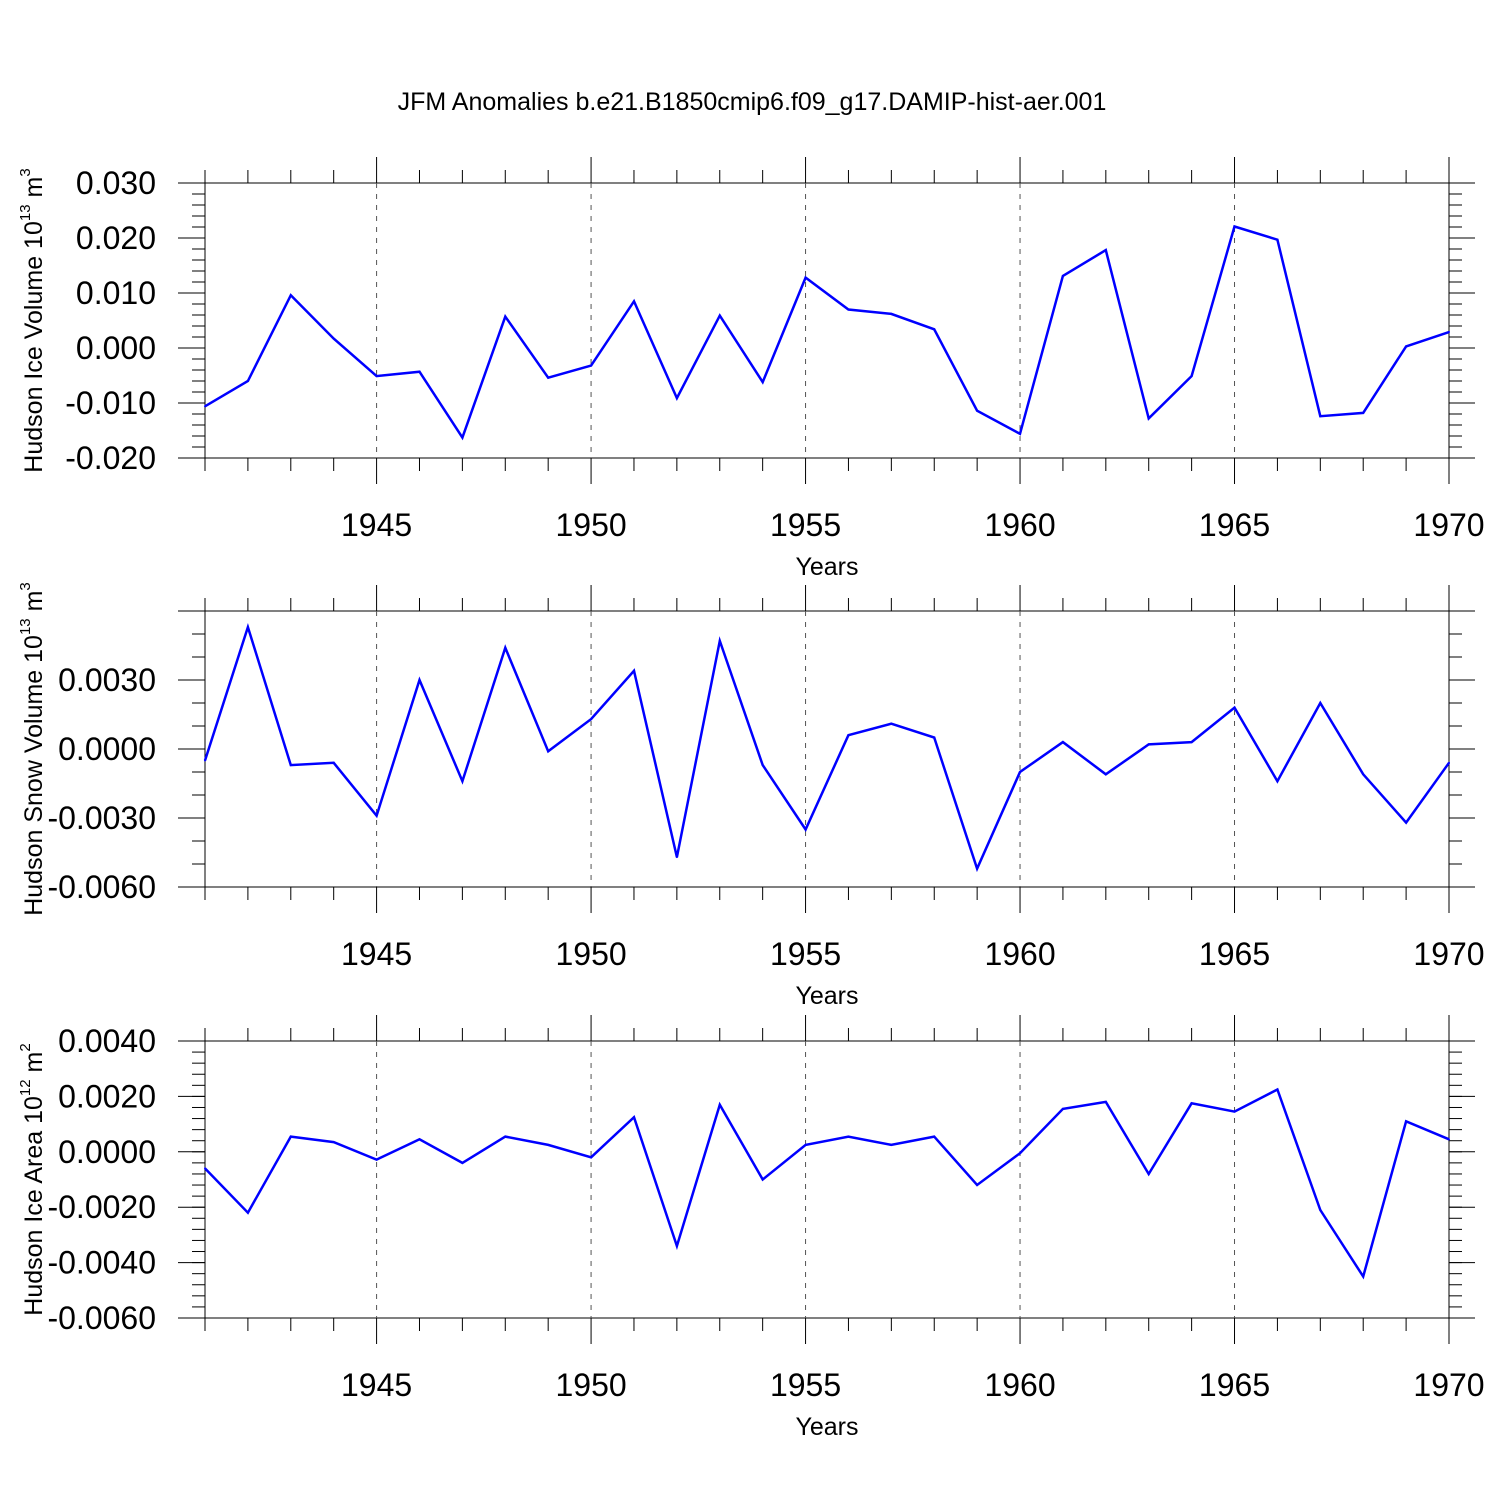  What do you see at coordinates (110, 403) in the screenshot?
I see `y-tick-label: -0.010` at bounding box center [110, 403].